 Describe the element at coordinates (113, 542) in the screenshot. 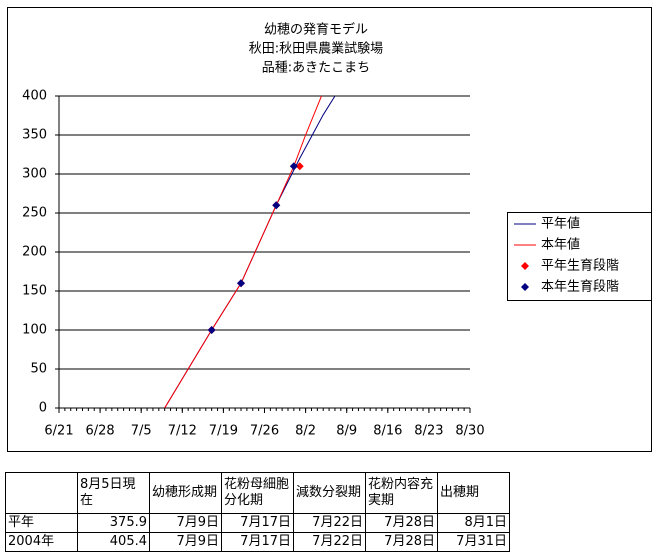

I see `table-cell: 405.4` at that location.